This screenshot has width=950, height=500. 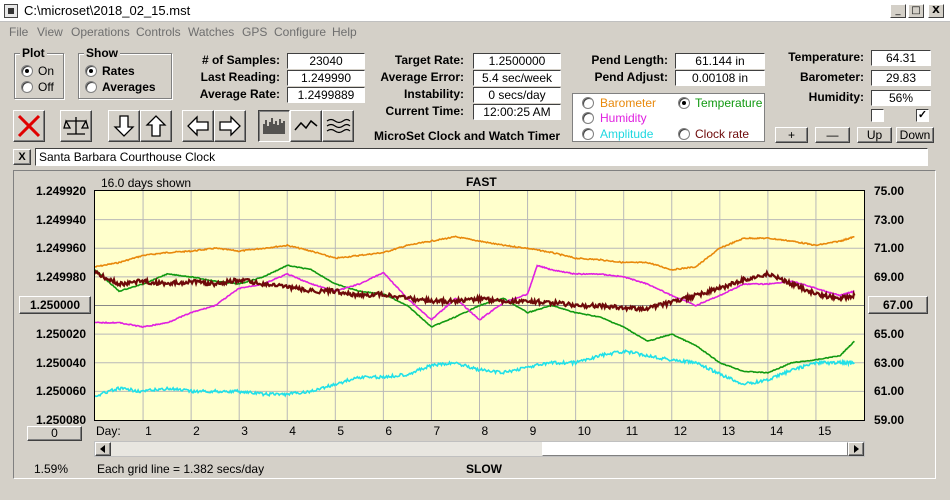 What do you see at coordinates (898, 11) in the screenshot?
I see `minimize-button: _` at bounding box center [898, 11].